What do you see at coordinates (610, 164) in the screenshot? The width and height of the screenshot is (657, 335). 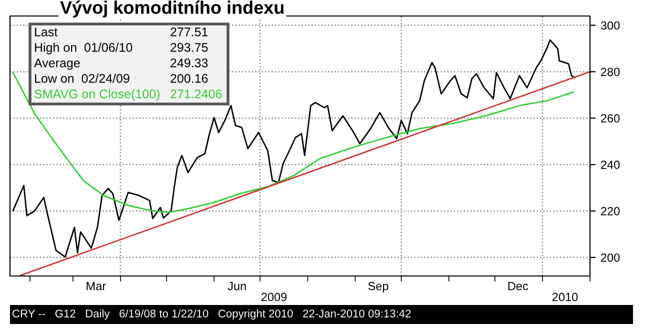 I see `y-tick-label: 240` at bounding box center [610, 164].